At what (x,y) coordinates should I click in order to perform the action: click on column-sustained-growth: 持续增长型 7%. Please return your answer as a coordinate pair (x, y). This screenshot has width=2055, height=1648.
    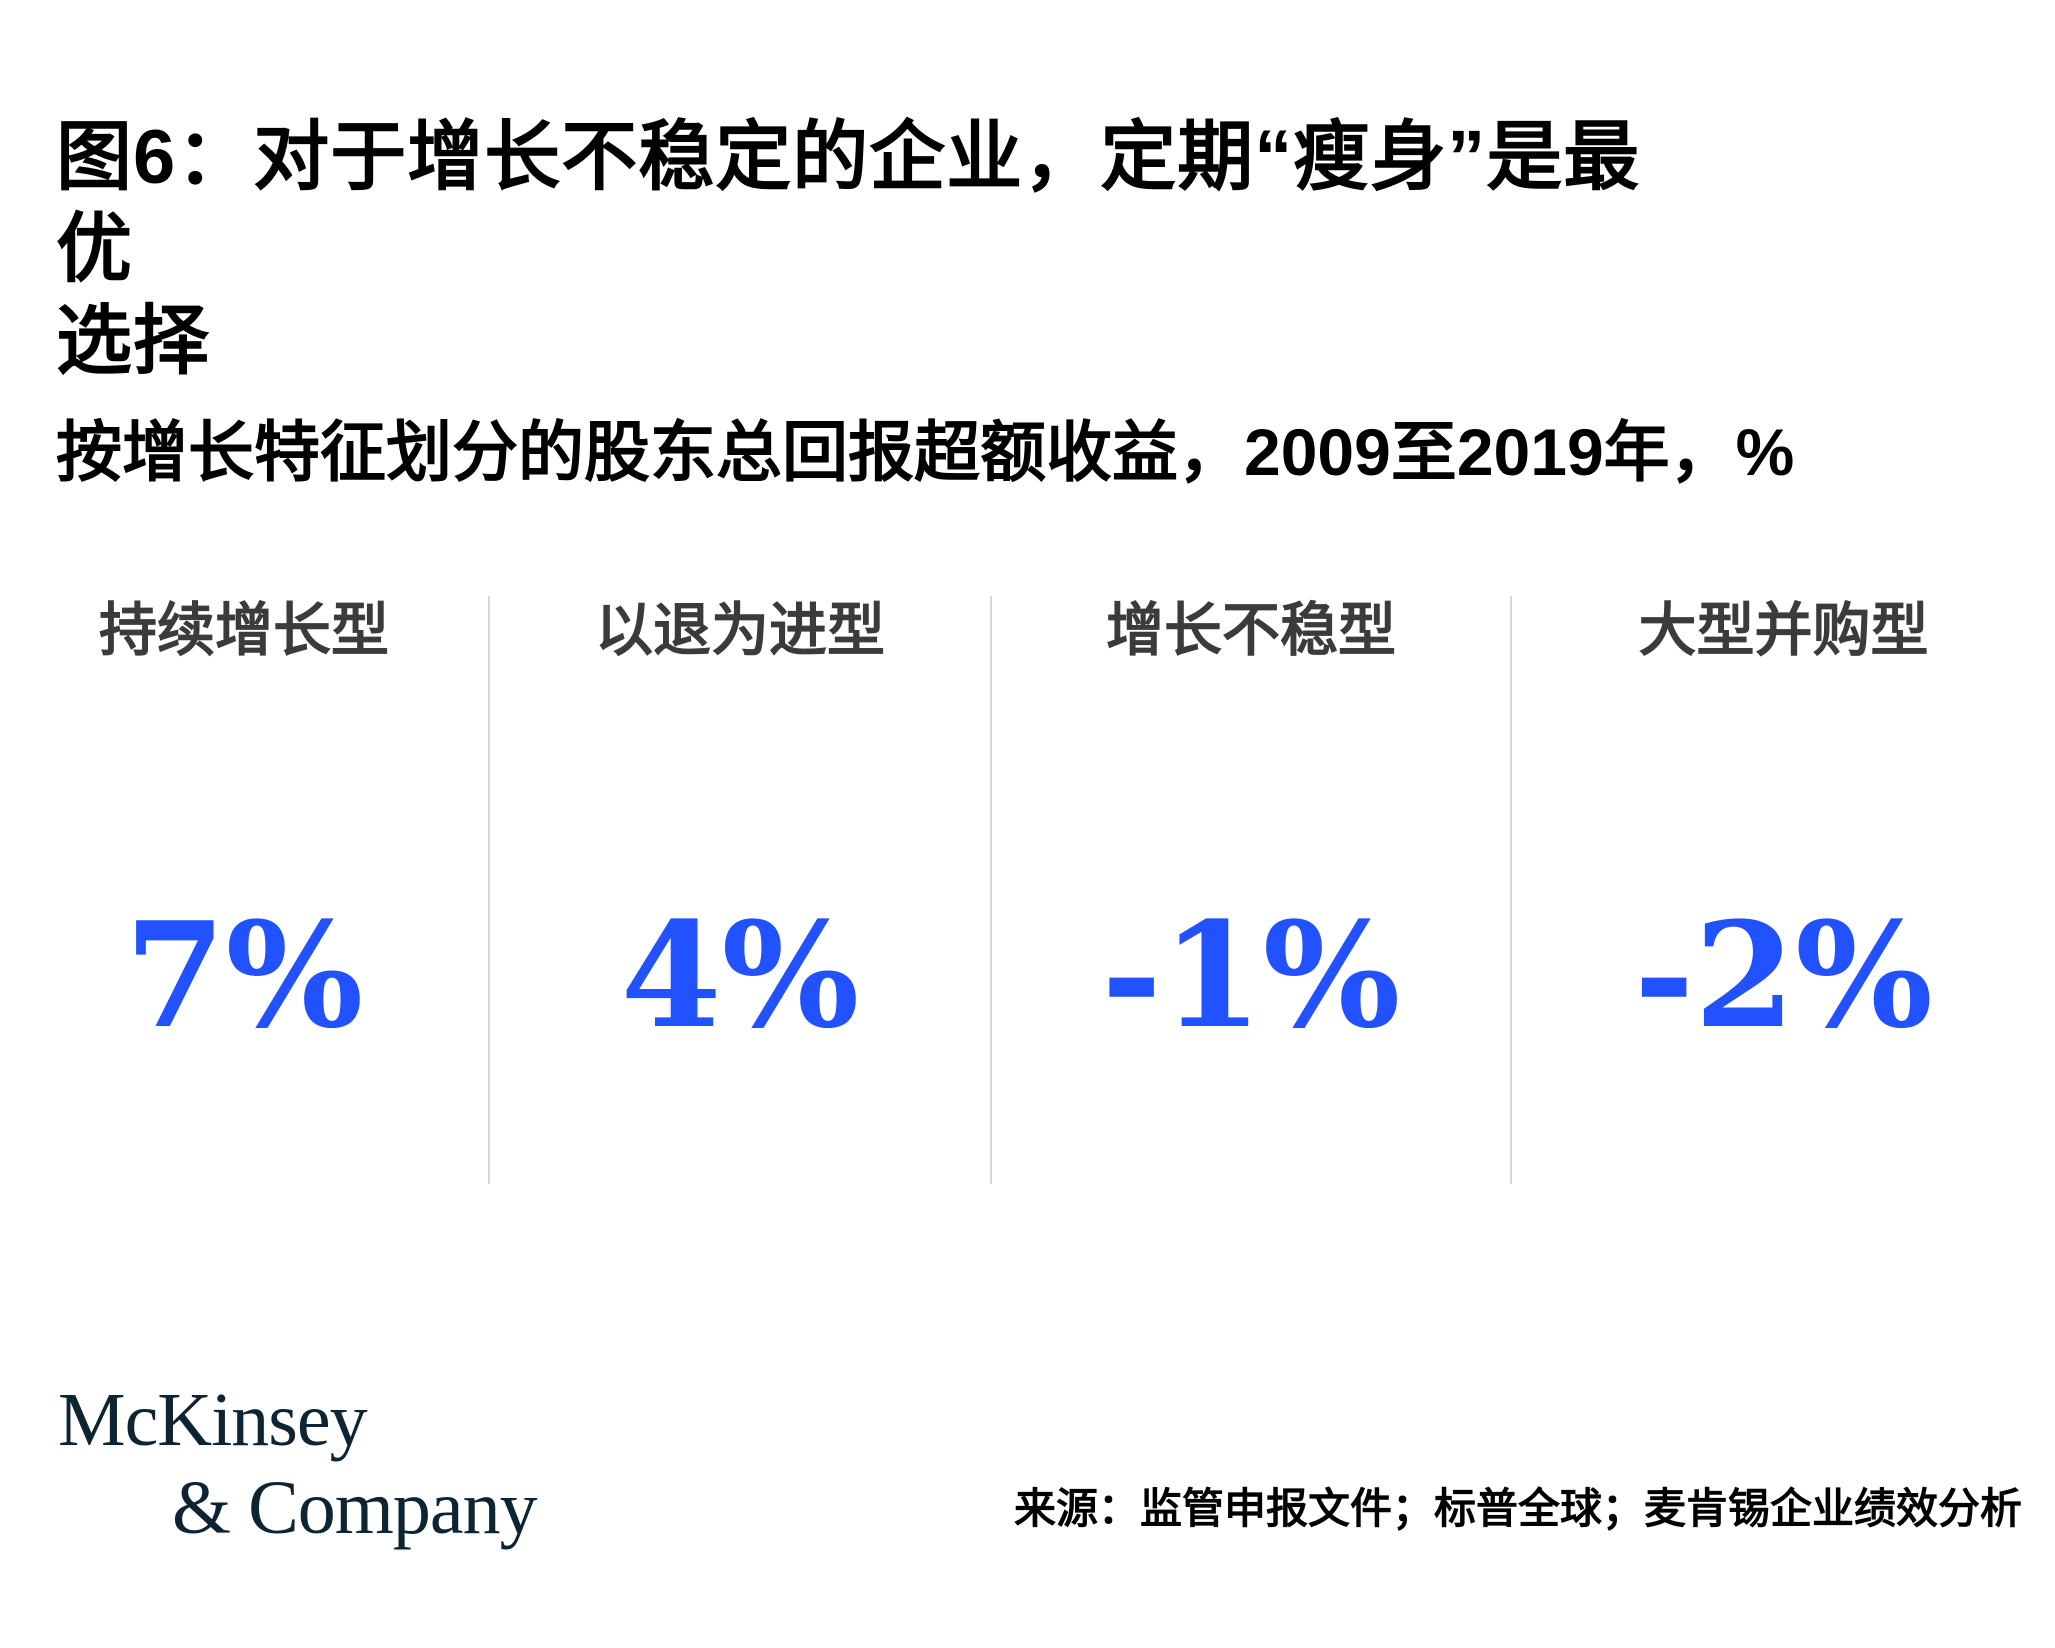
    Looking at the image, I should click on (244, 890).